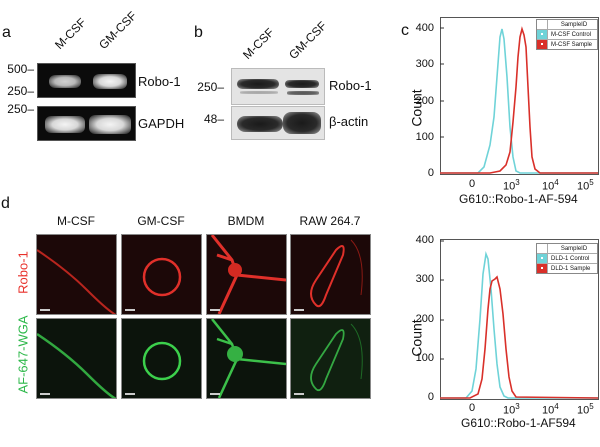 This screenshot has height=447, width=600. What do you see at coordinates (209, 87) in the screenshot?
I see `mw-marker-250-wb: 250` at bounding box center [209, 87].